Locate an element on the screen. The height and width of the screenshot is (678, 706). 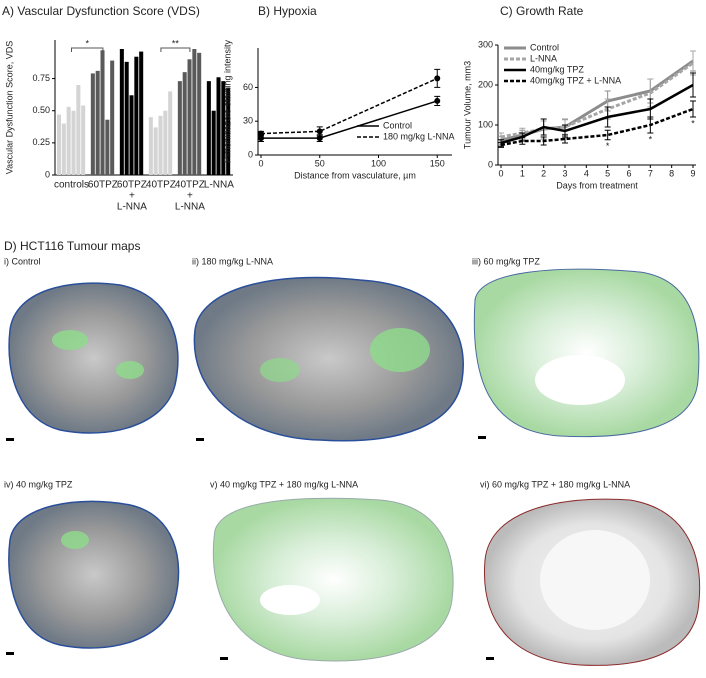
legend-label: 180 mg/kg L-NNA is located at coordinates (419, 136).